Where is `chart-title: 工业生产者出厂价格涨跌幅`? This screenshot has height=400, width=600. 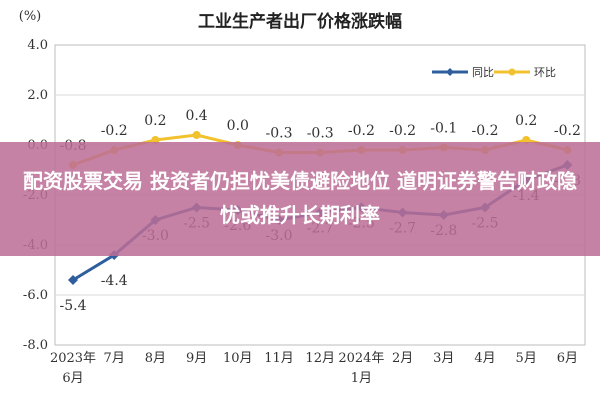
chart-title: 工业生产者出厂价格涨跌幅 is located at coordinates (300, 21).